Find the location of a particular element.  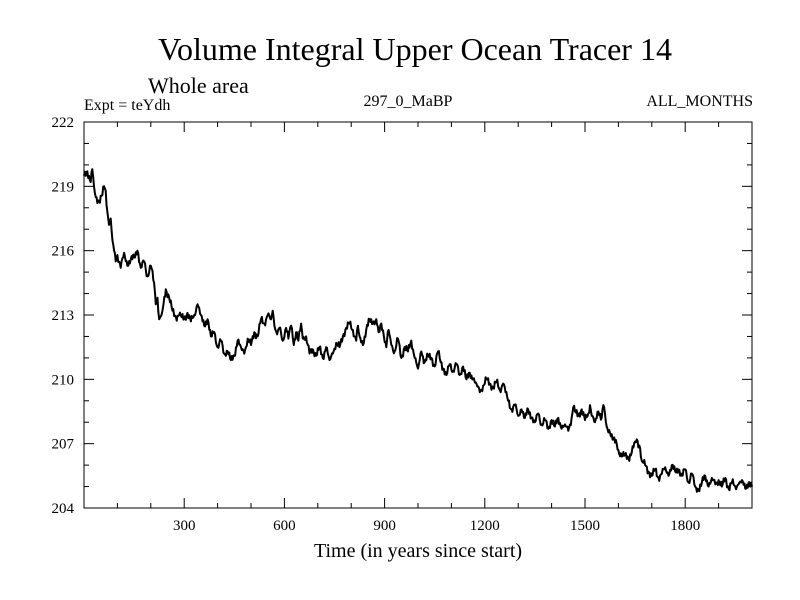

x-axis-label: Time (in years since start) is located at coordinates (418, 551).